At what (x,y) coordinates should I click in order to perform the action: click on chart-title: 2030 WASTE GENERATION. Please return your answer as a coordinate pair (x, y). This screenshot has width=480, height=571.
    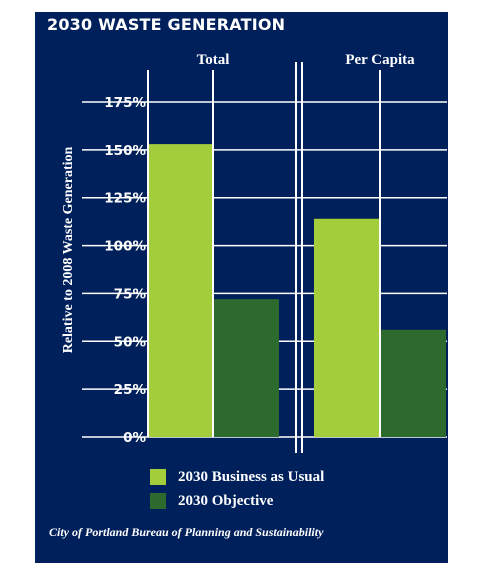
    Looking at the image, I should click on (166, 24).